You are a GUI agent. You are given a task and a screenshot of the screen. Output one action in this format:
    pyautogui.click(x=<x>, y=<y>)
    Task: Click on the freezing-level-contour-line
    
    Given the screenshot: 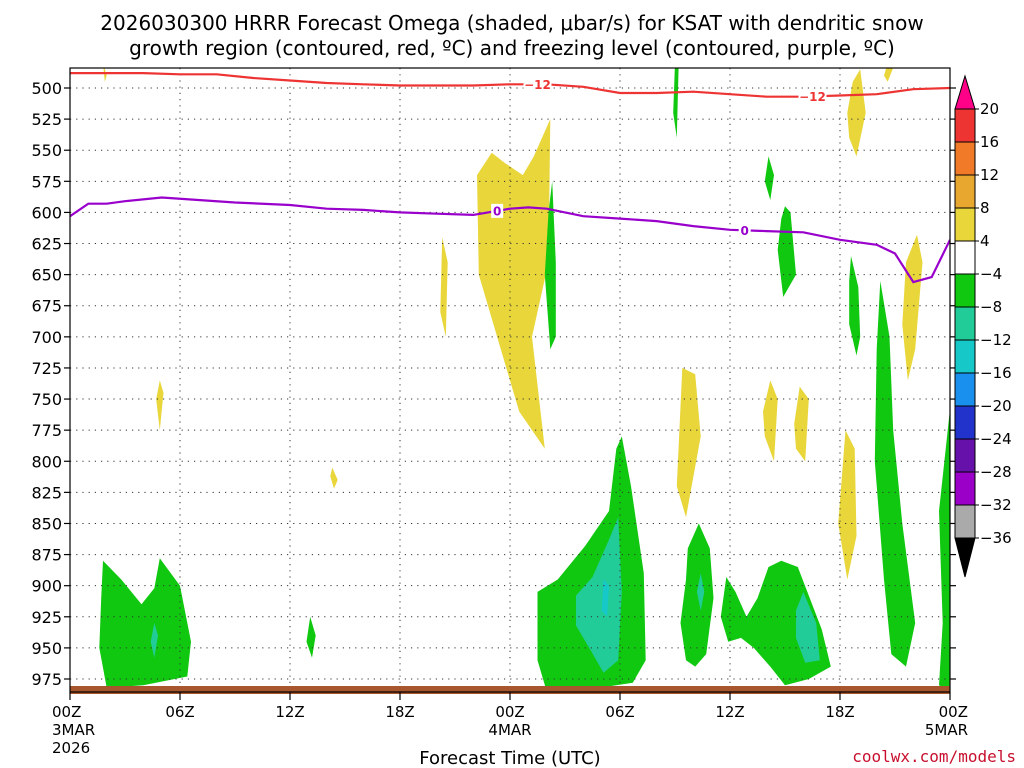 What is the action you would take?
    pyautogui.click(x=510, y=240)
    